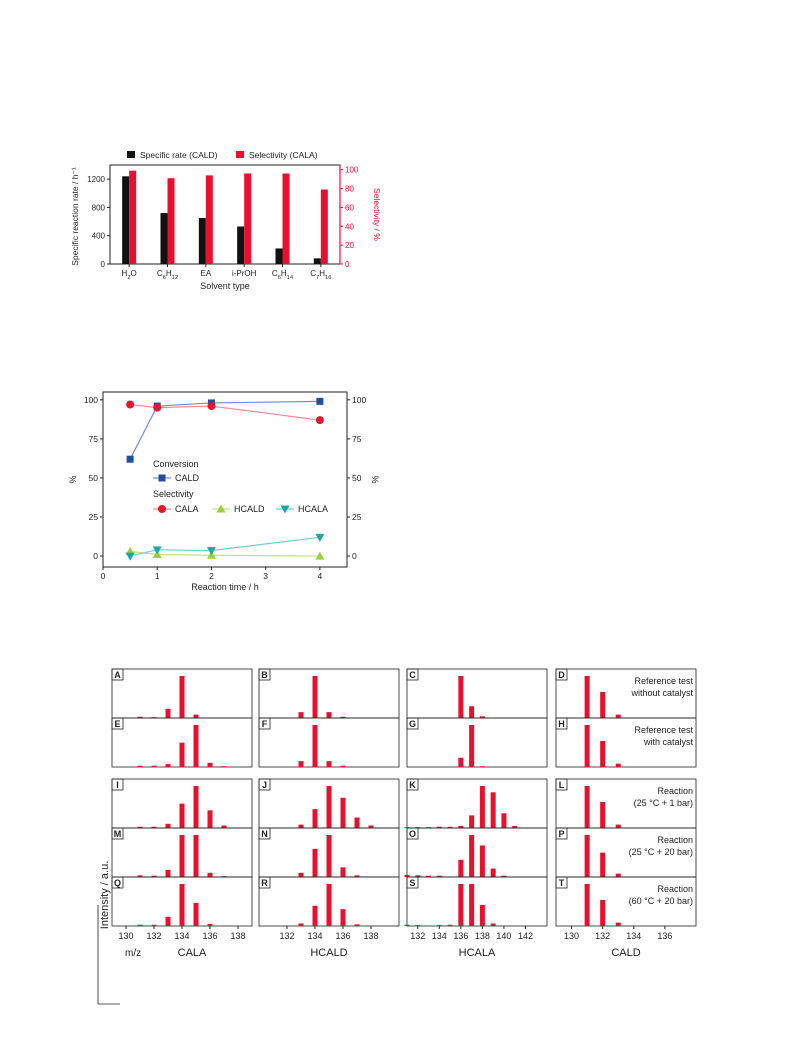 Image resolution: width=793 pixels, height=1057 pixels. Describe the element at coordinates (192, 953) in the screenshot. I see `column-title: CALA` at that location.